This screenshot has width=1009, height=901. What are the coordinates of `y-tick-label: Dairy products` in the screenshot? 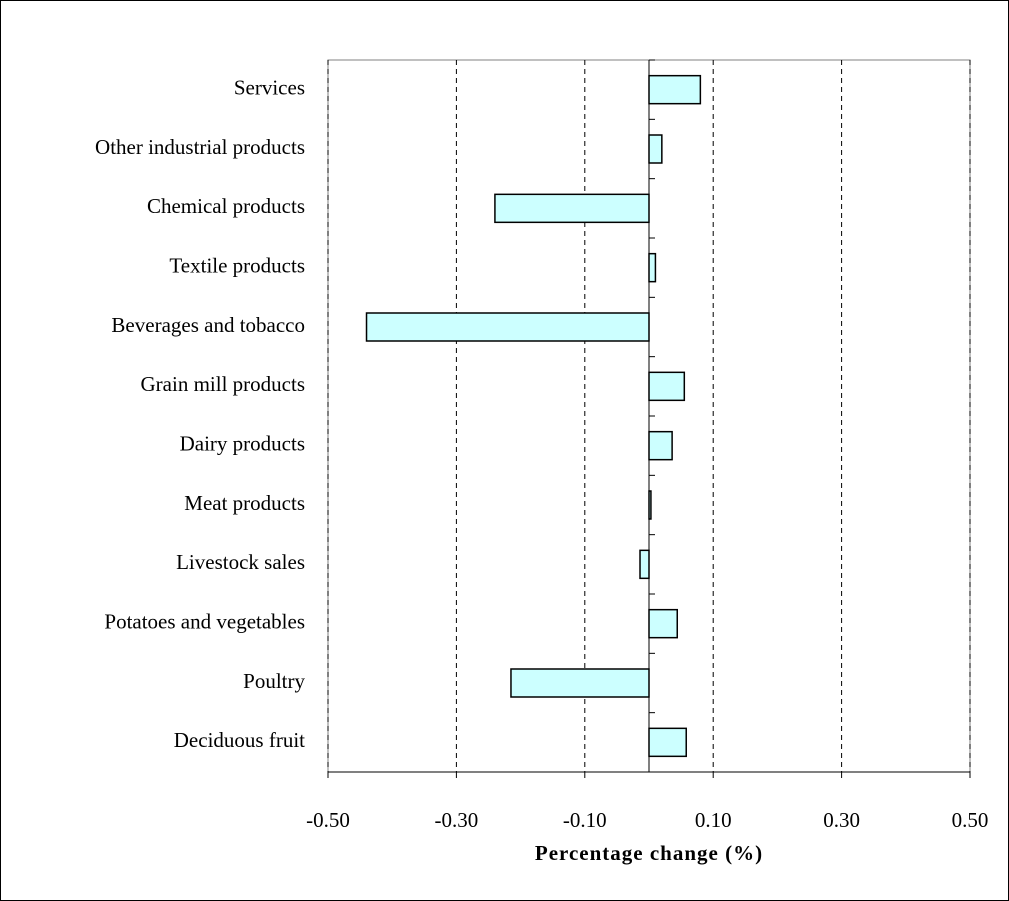 It's located at (242, 443).